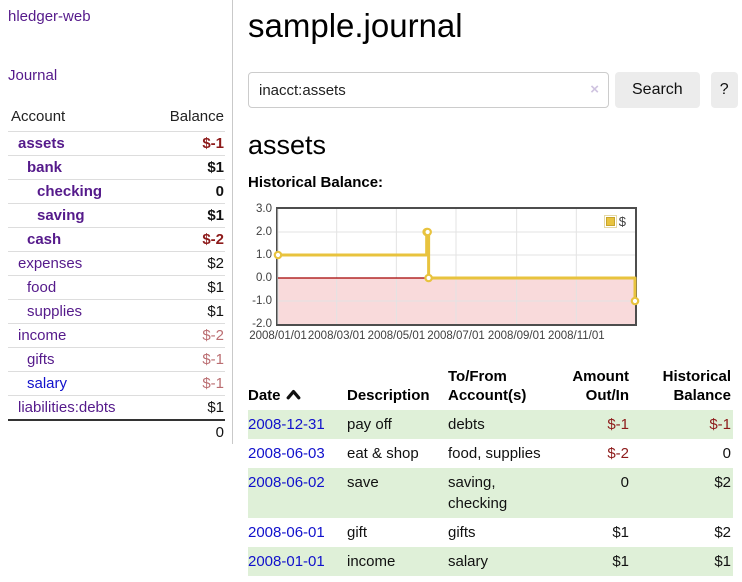  Describe the element at coordinates (396, 336) in the screenshot. I see `x-axis-tick-label: 2008/05/01` at that location.